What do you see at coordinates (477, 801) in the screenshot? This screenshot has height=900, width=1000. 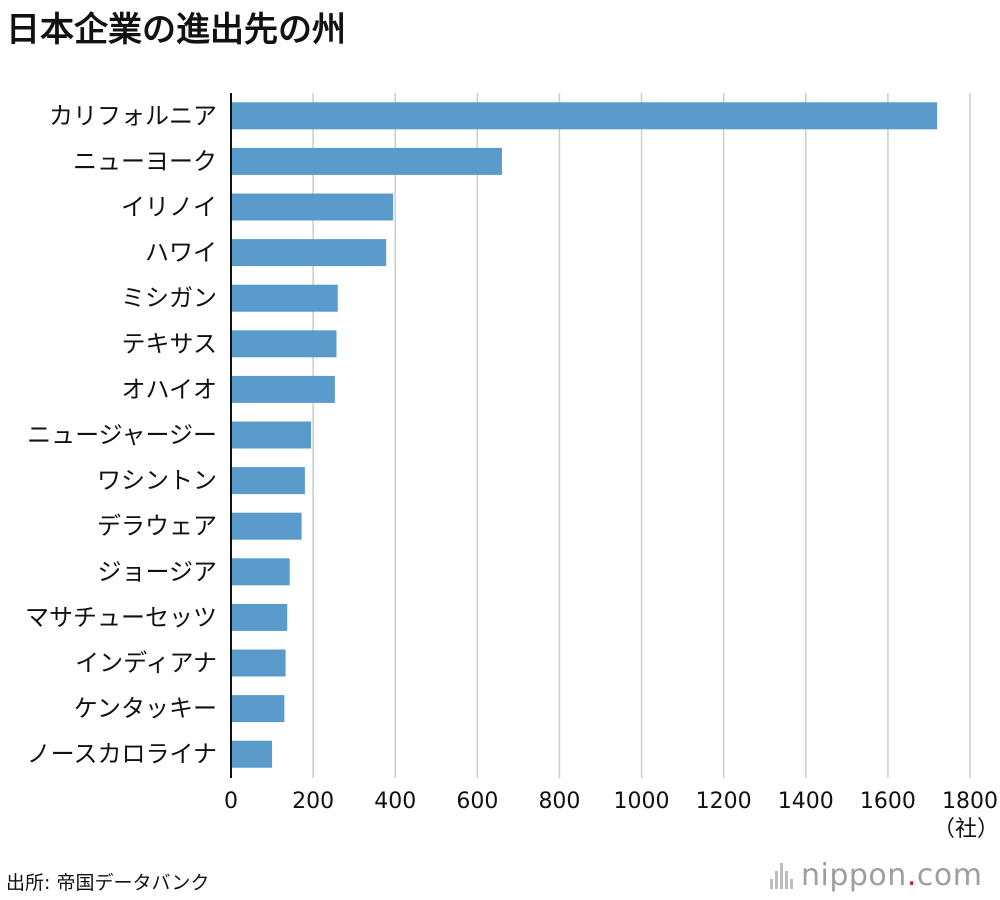 I see `x-tick-label: 600` at bounding box center [477, 801].